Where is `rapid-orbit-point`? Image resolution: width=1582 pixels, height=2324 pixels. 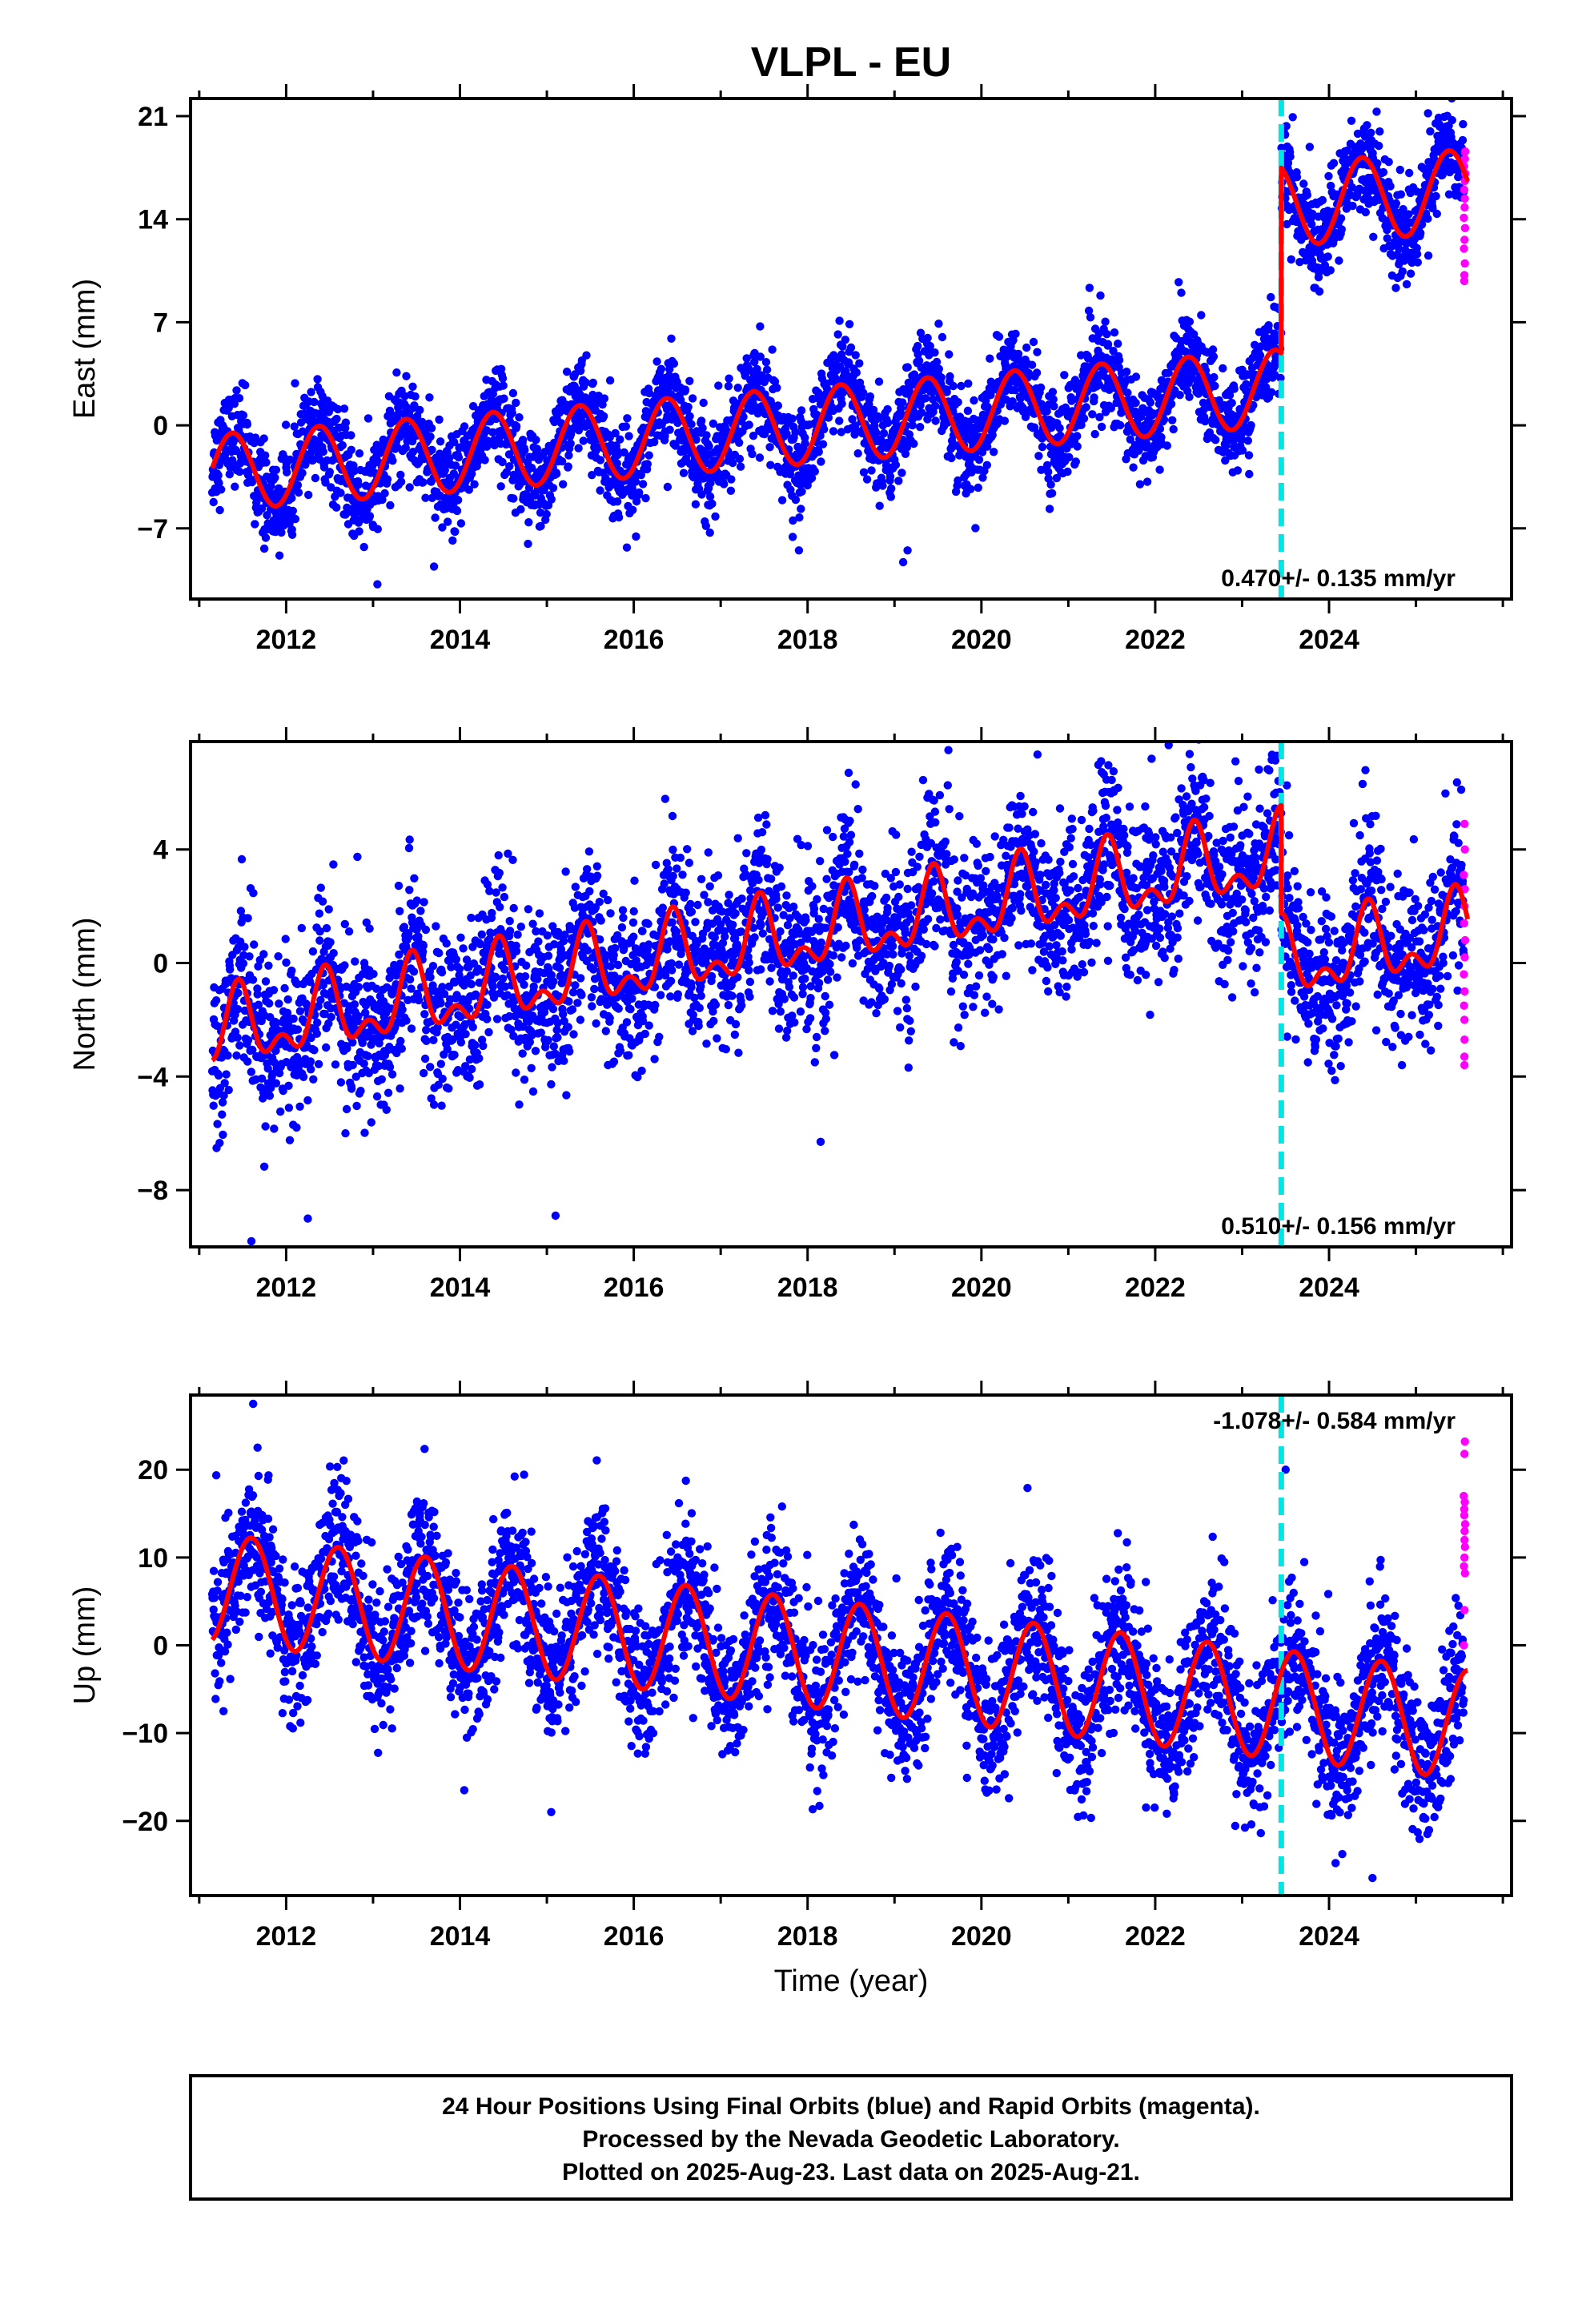 rapid-orbit-point is located at coordinates (1464, 263).